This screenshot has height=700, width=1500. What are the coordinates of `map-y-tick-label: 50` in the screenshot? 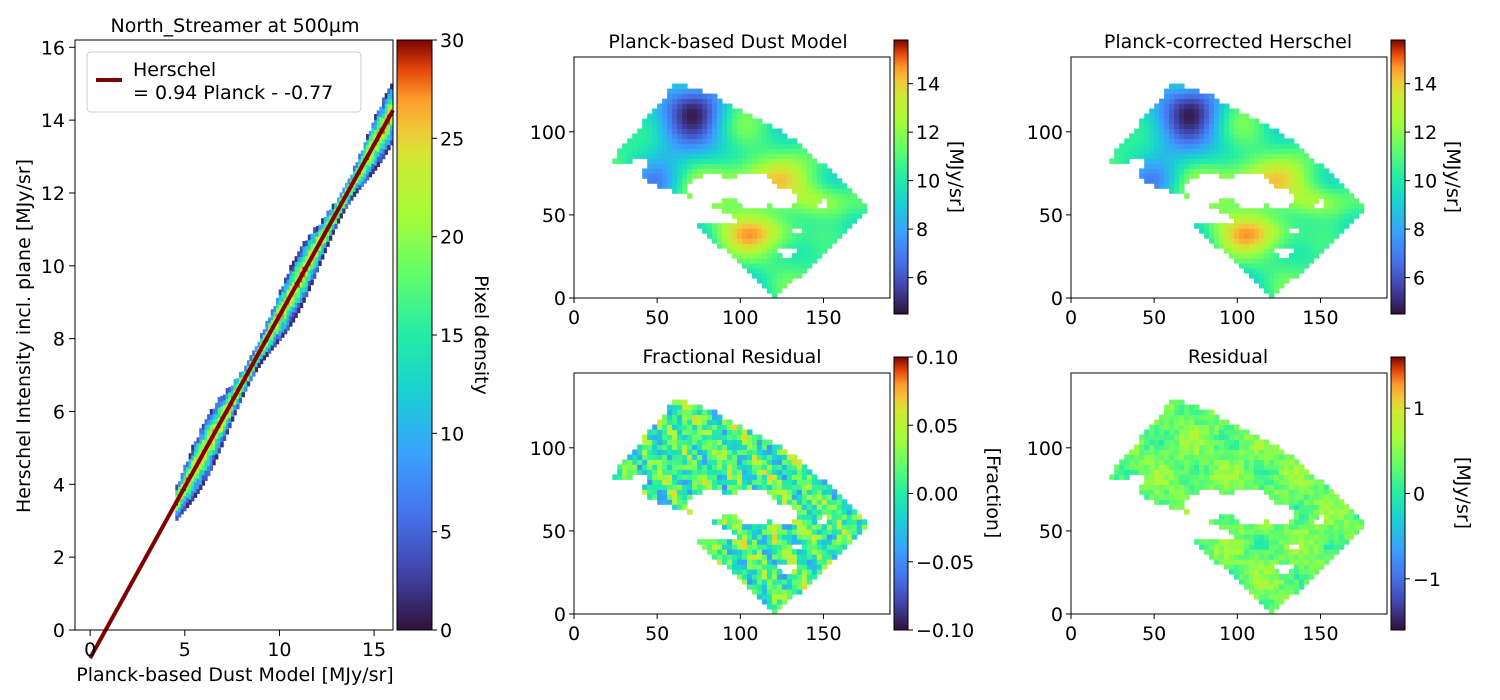 It's located at (554, 532).